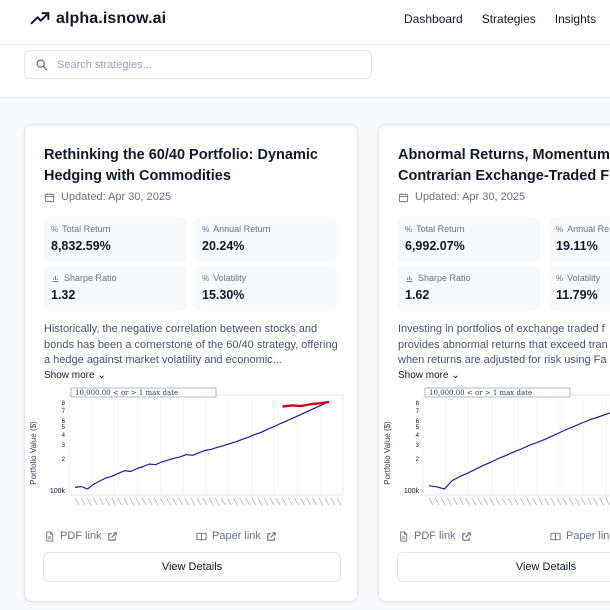 The height and width of the screenshot is (610, 610). I want to click on metric-label: Annual Return, so click(242, 229).